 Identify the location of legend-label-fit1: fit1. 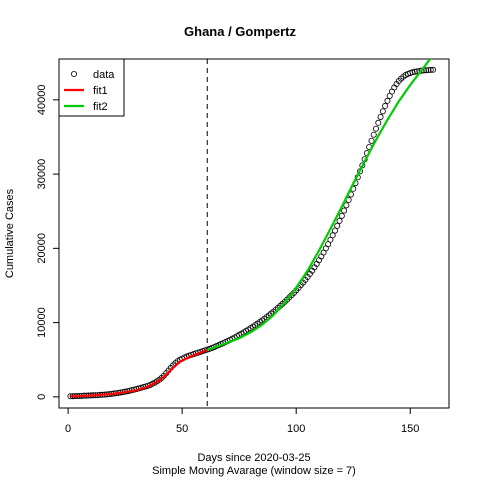
(100, 91).